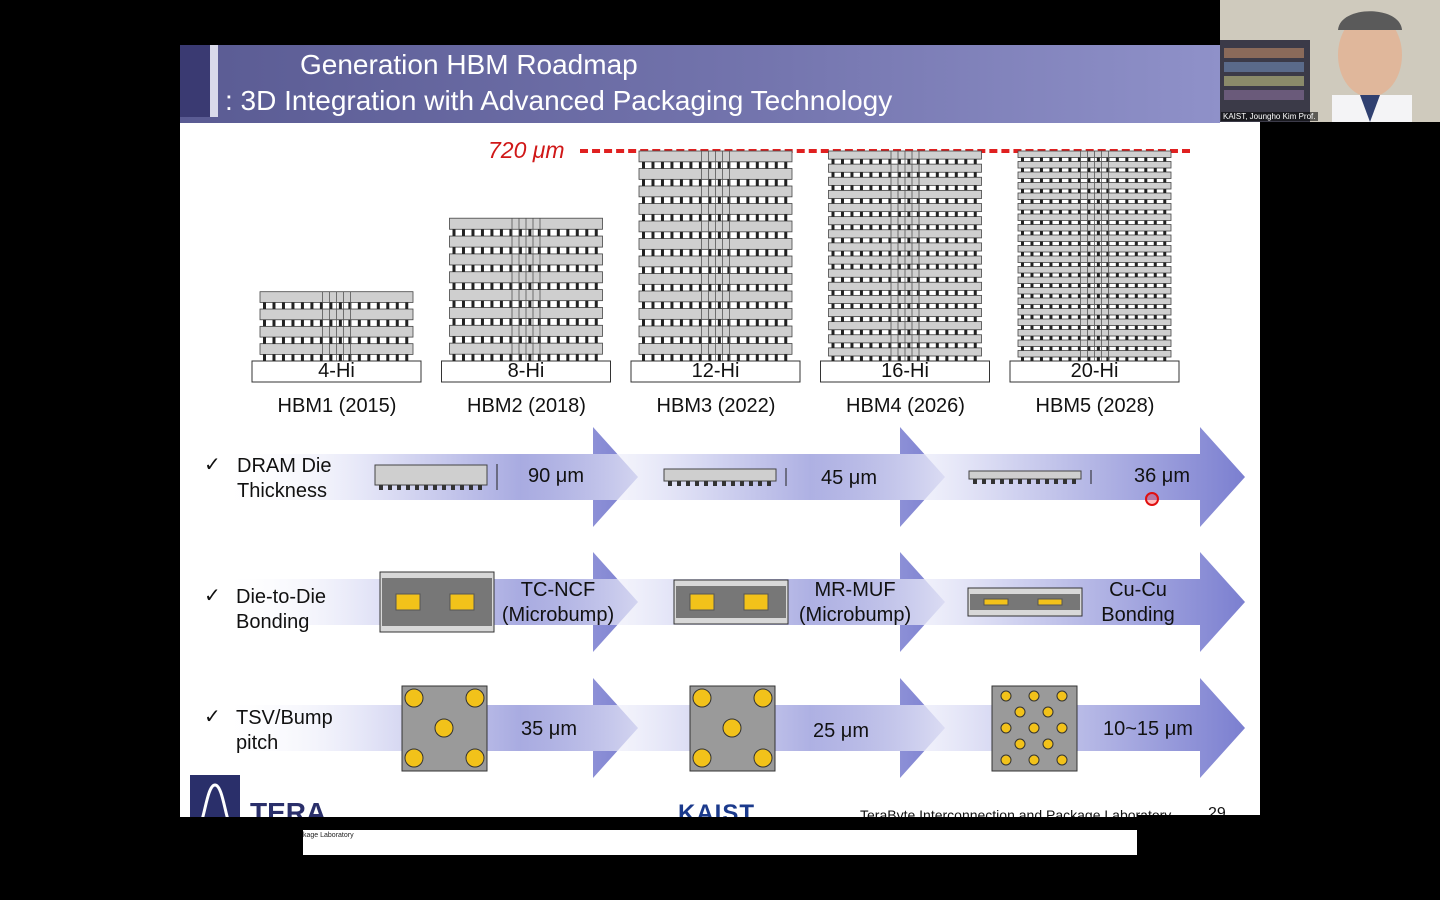  Describe the element at coordinates (849, 478) in the screenshot. I see `dram-value-2: 45 μm` at that location.